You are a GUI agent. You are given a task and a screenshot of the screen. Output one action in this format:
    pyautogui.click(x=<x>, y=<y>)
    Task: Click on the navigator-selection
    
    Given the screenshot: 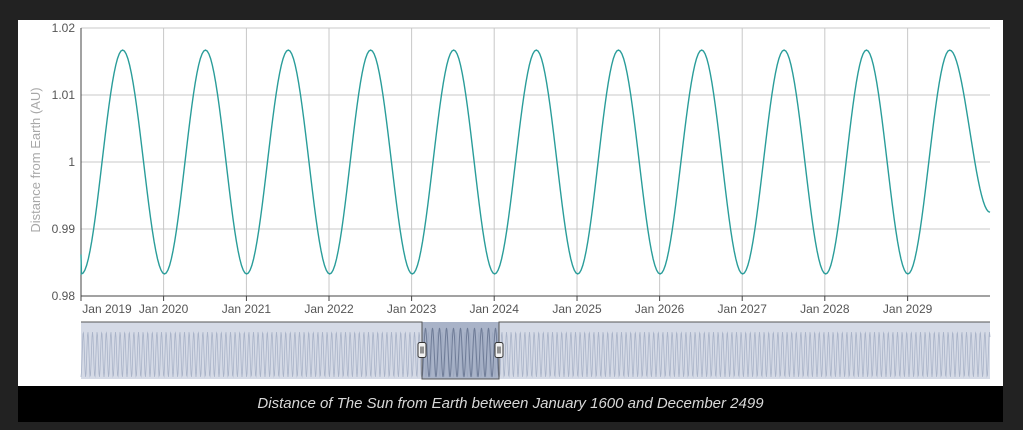 What is the action you would take?
    pyautogui.click(x=460, y=350)
    